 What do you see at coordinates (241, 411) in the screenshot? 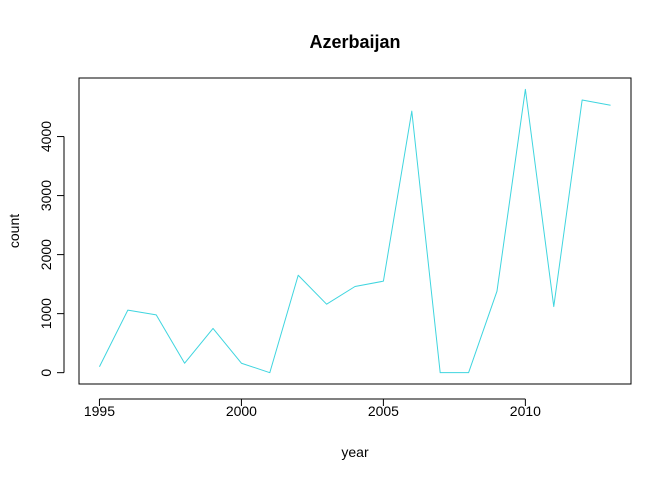
I see `x-tick-label: 2000` at bounding box center [241, 411].